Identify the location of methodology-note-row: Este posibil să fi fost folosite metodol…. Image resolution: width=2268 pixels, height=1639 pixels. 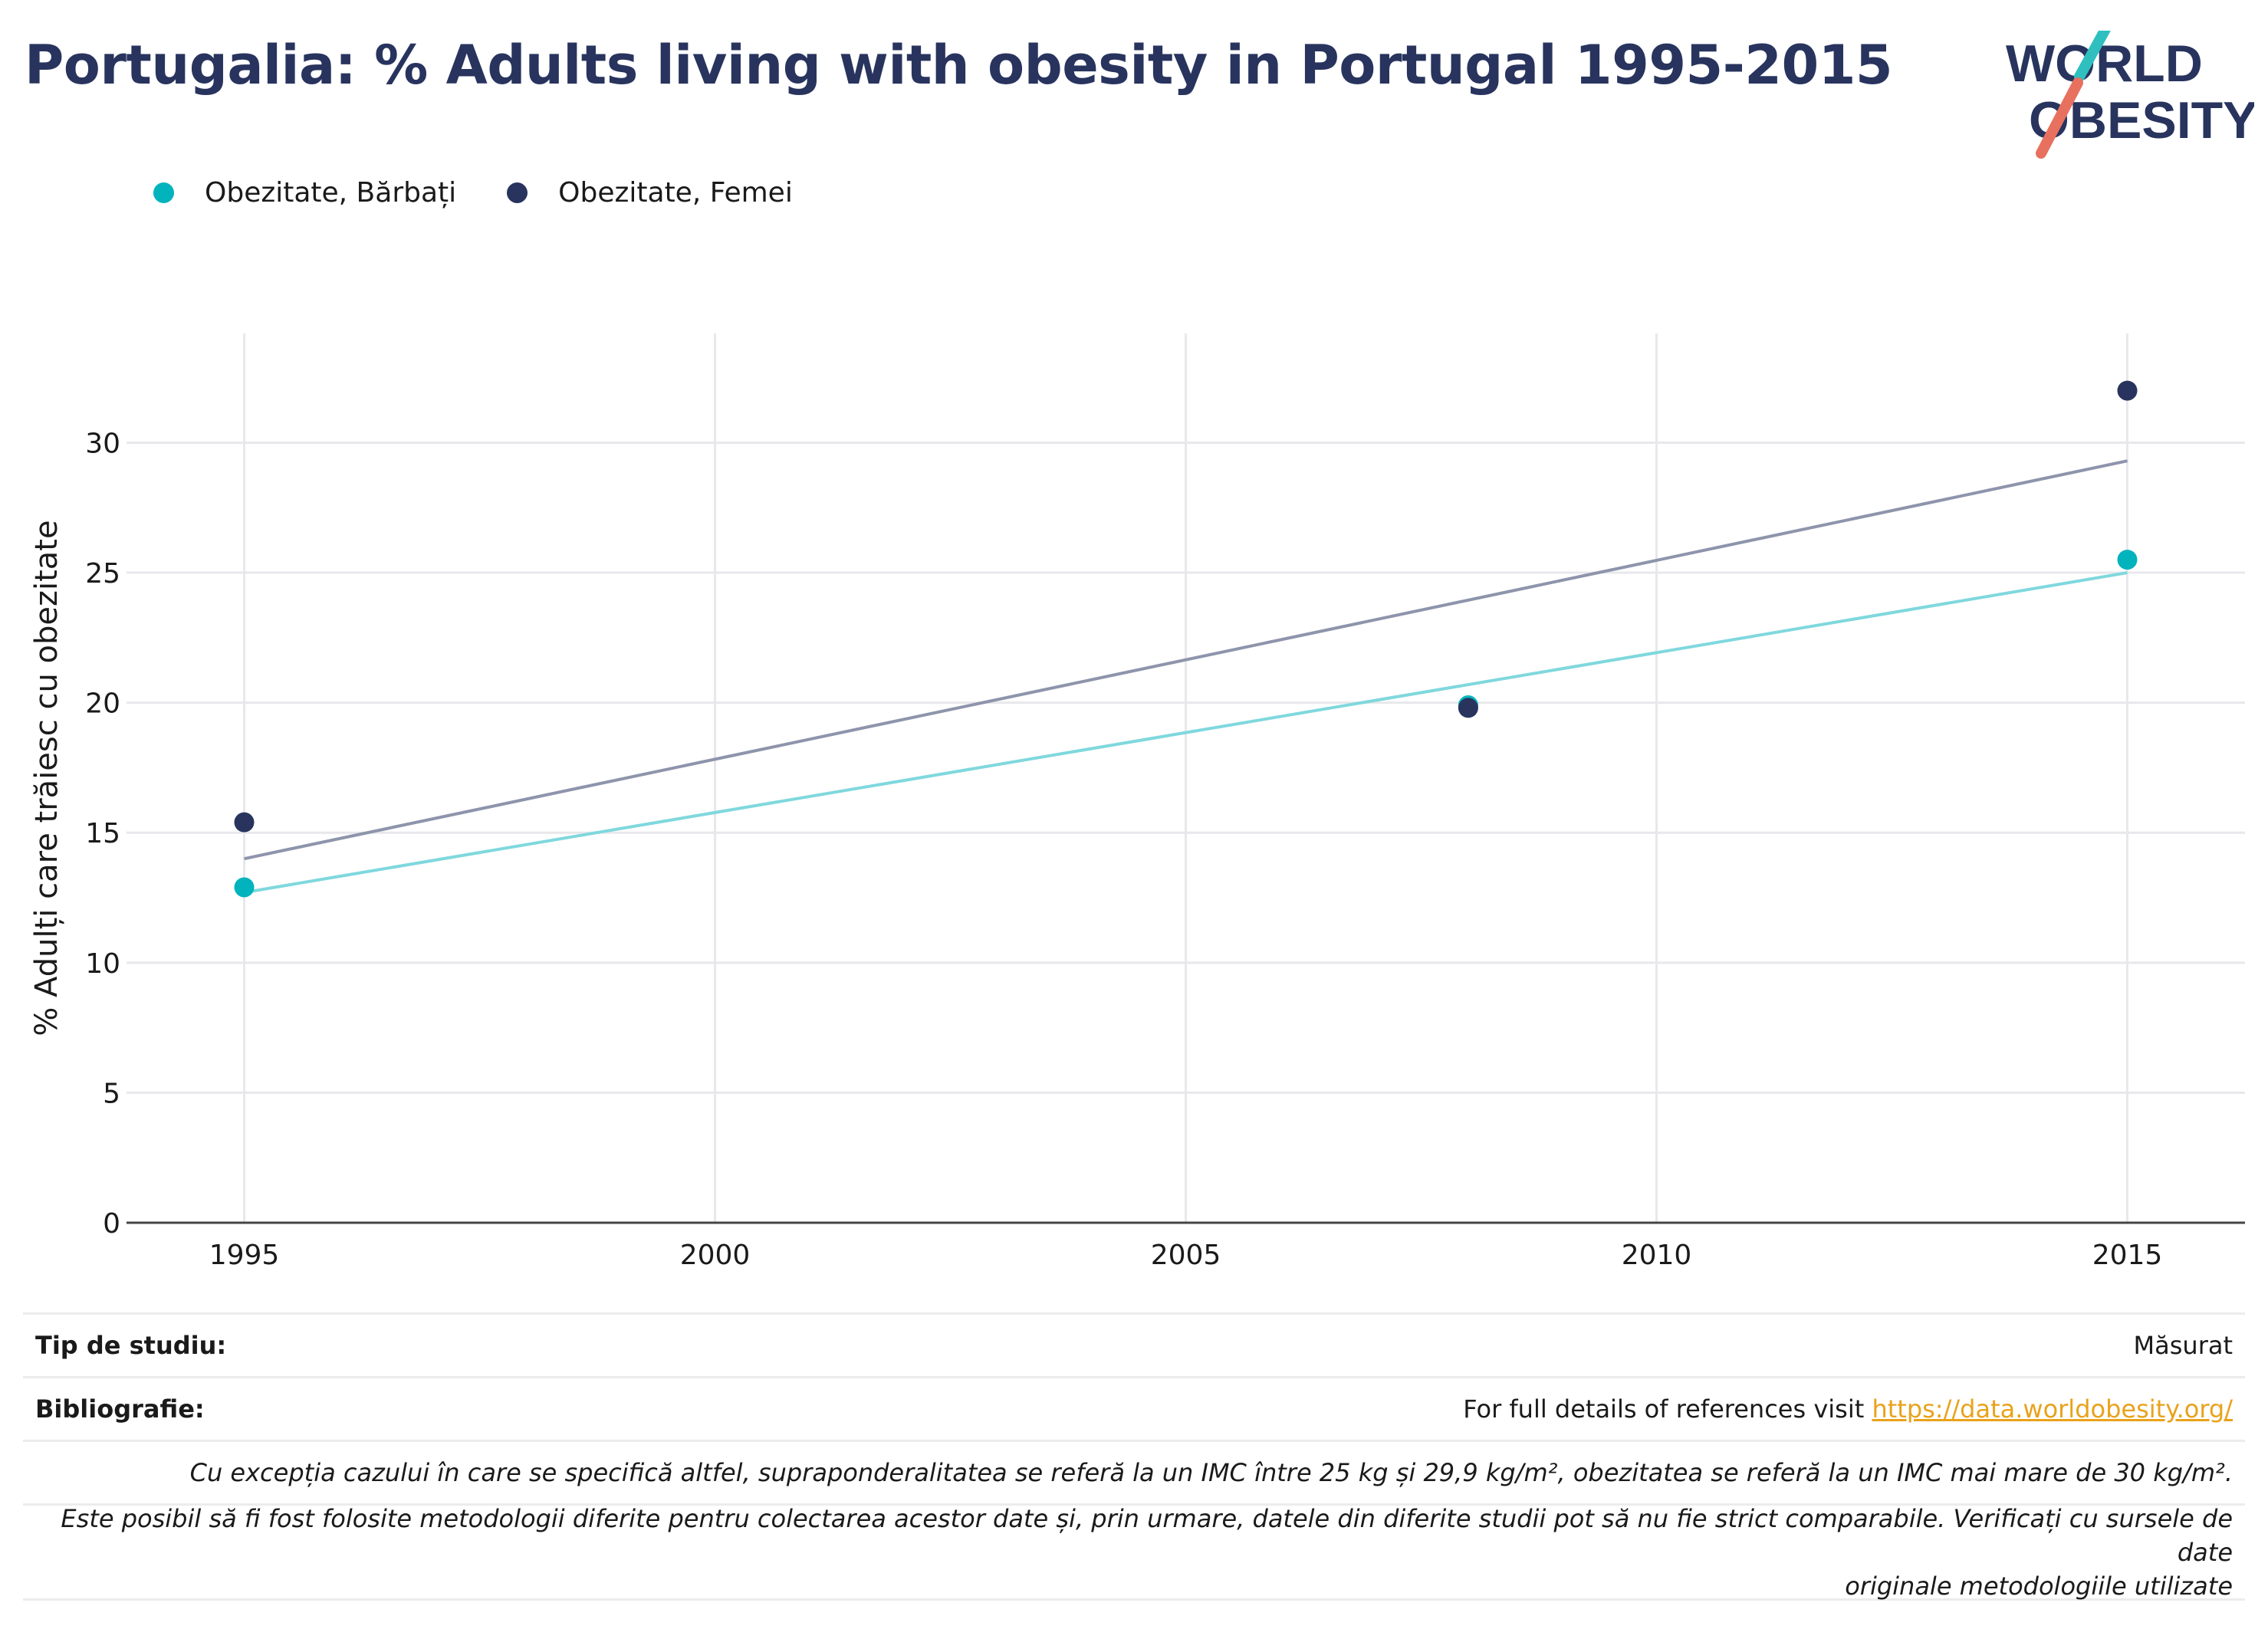
(1134, 1553).